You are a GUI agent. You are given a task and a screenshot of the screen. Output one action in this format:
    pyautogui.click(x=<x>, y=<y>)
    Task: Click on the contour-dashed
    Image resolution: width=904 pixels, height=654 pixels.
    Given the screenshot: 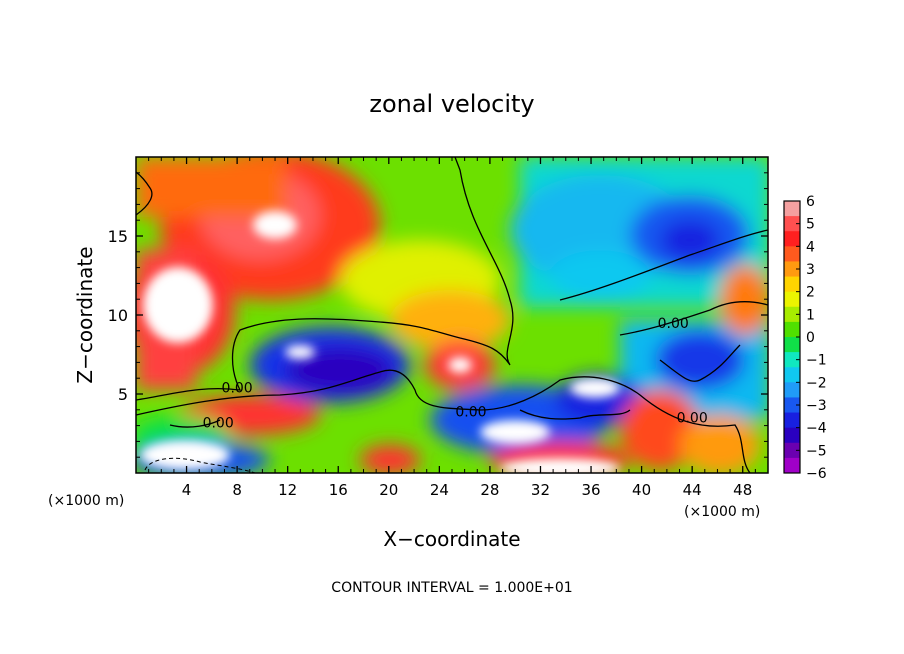 What is the action you would take?
    pyautogui.click(x=200, y=465)
    